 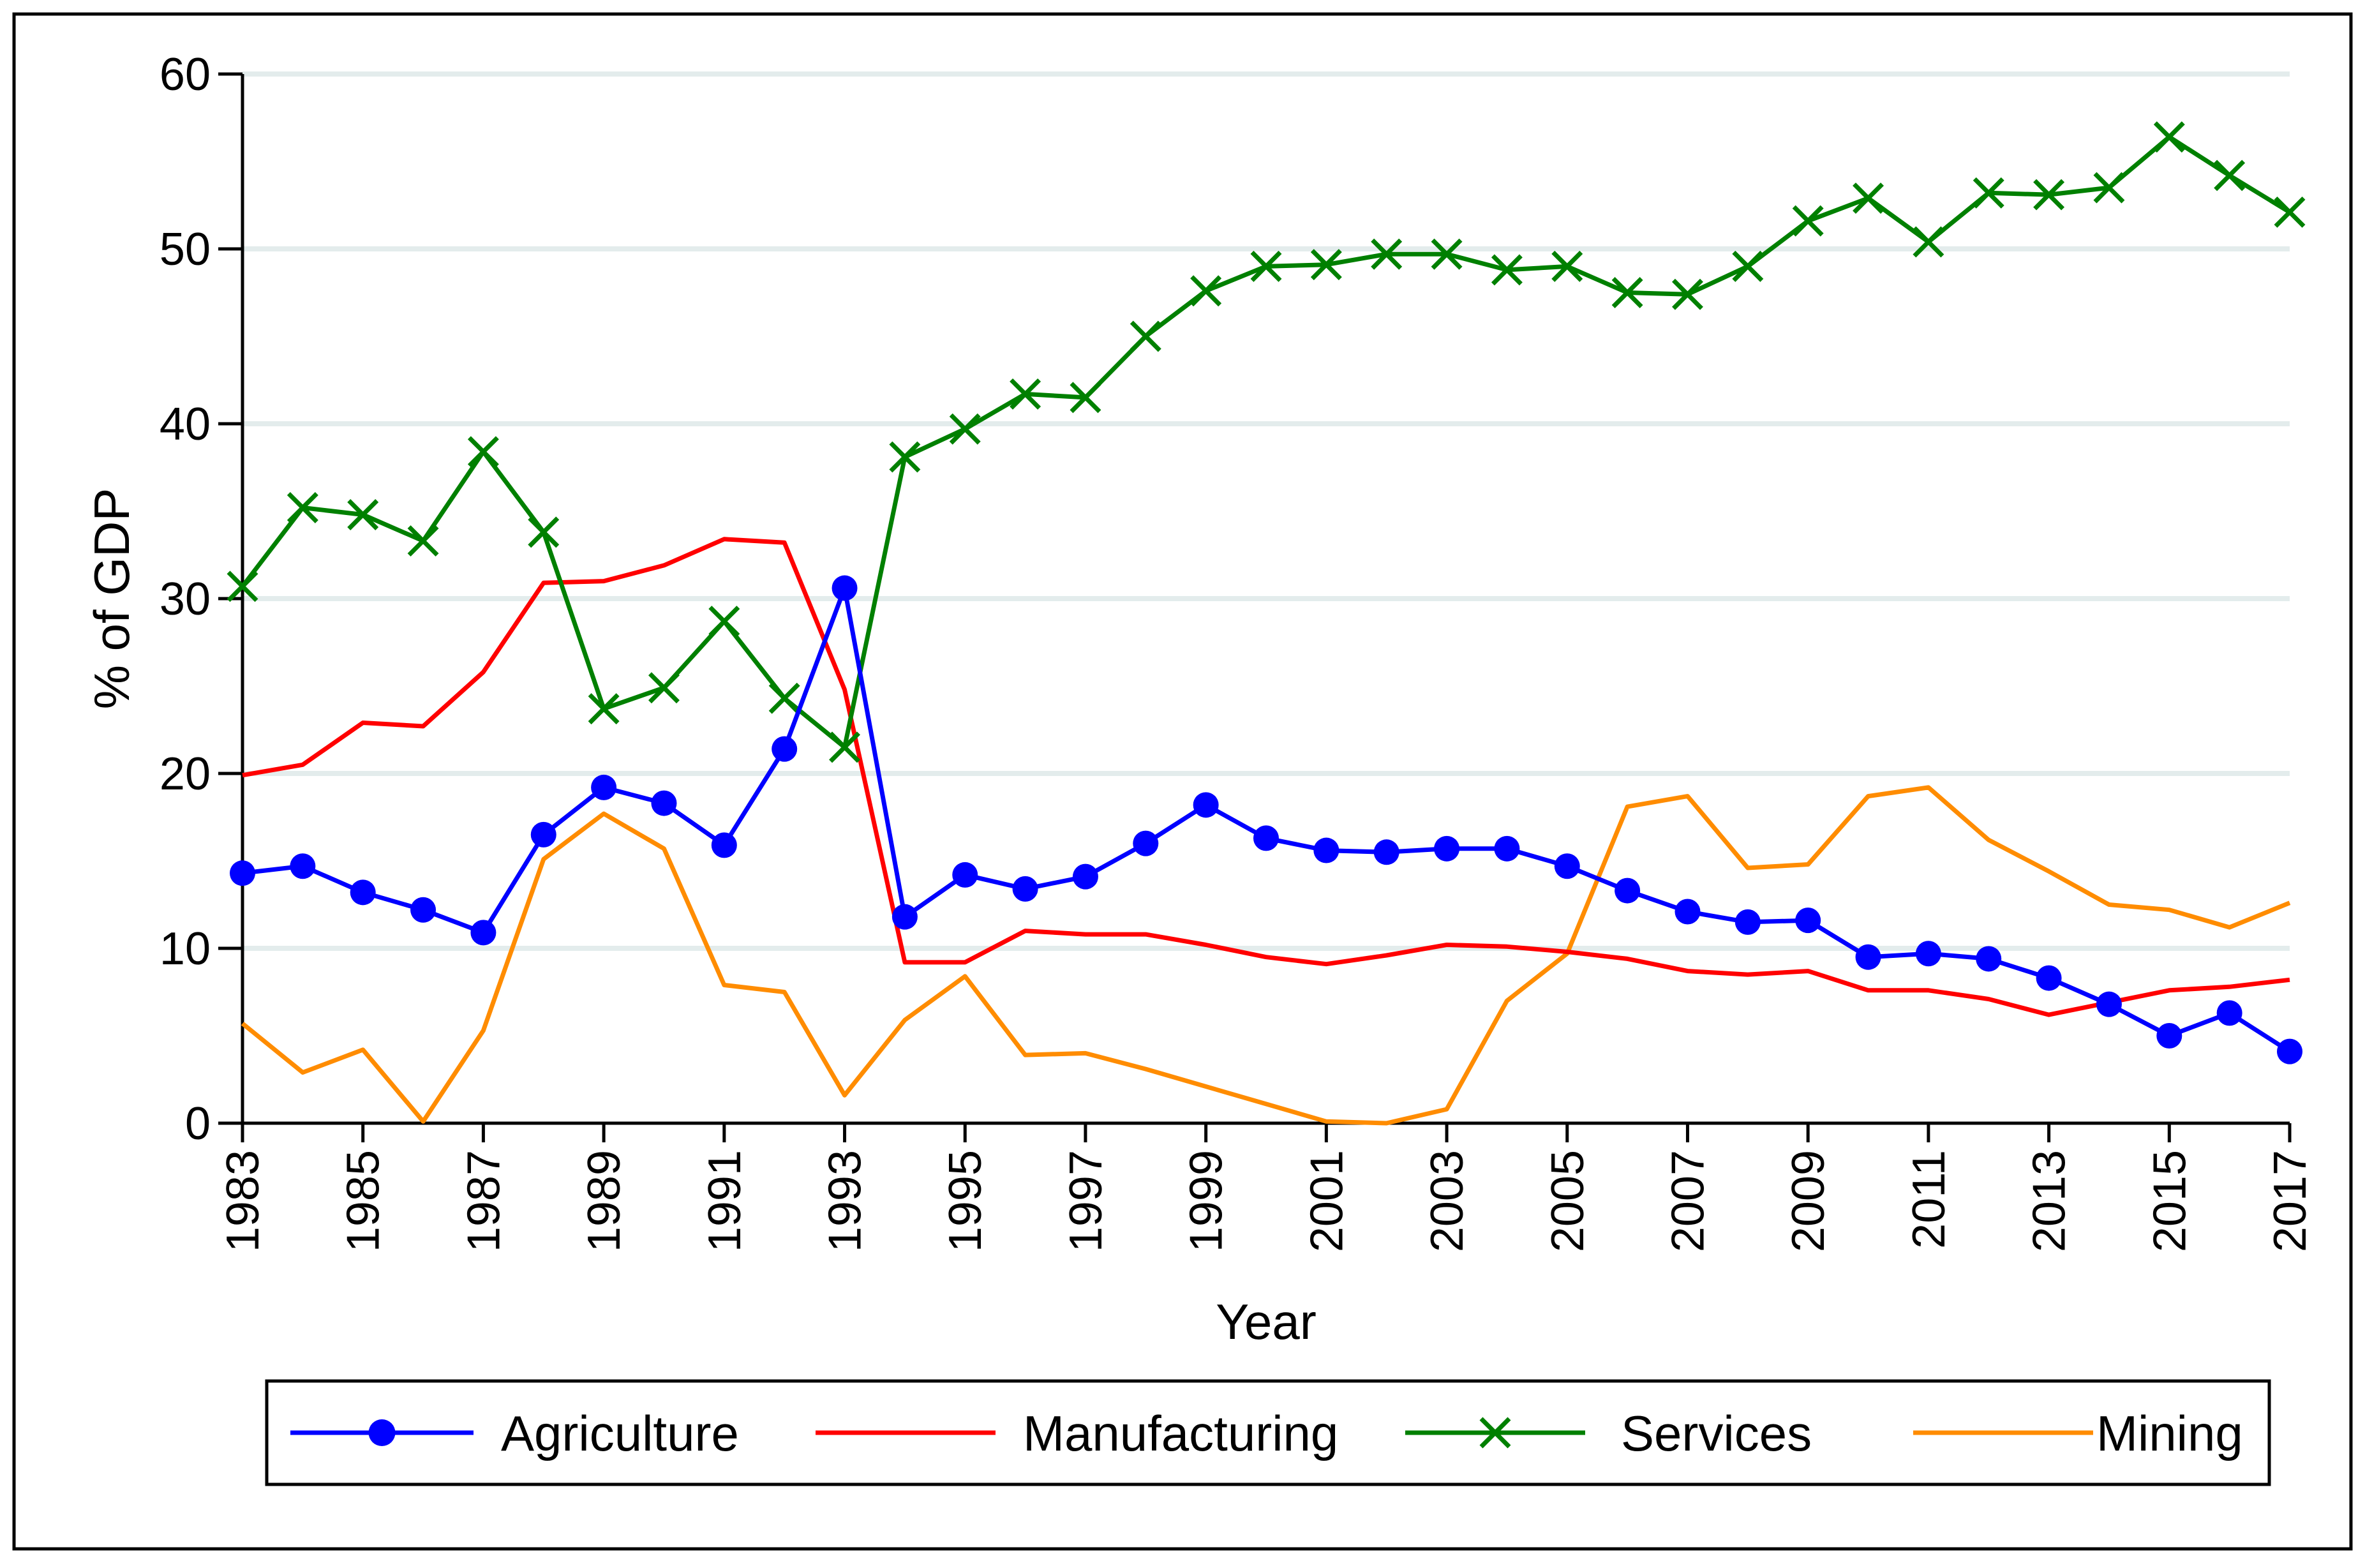 What do you see at coordinates (185, 599) in the screenshot?
I see `y-tick-label: 30` at bounding box center [185, 599].